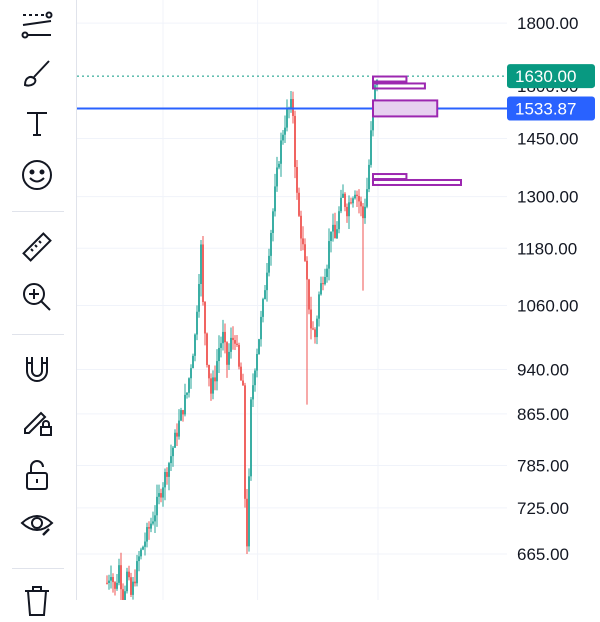 This screenshot has width=600, height=622. What do you see at coordinates (297, 130) in the screenshot?
I see `chart-overlays` at bounding box center [297, 130].